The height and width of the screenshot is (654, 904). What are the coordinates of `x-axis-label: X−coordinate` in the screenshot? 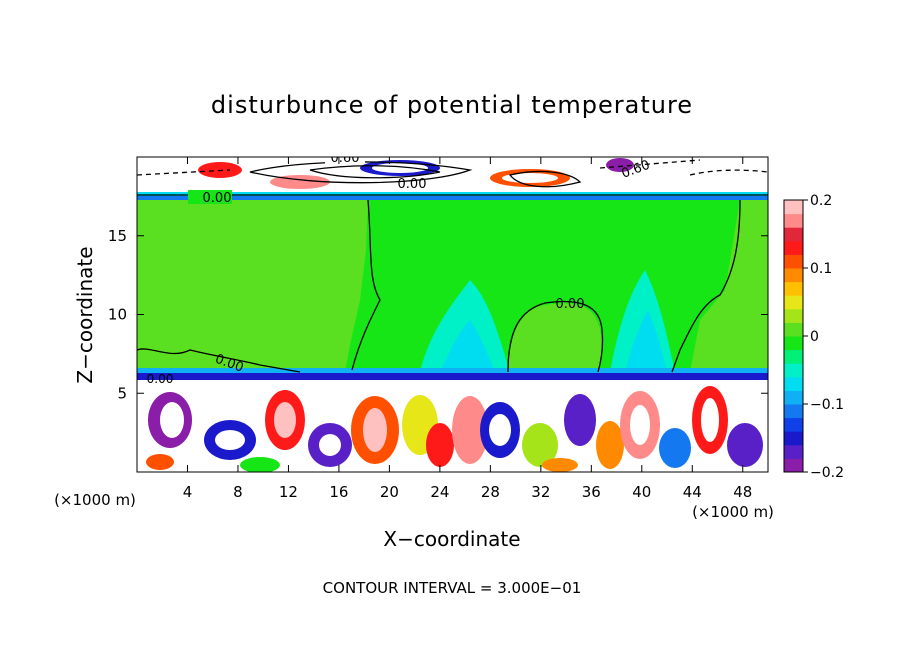 It's located at (451, 539).